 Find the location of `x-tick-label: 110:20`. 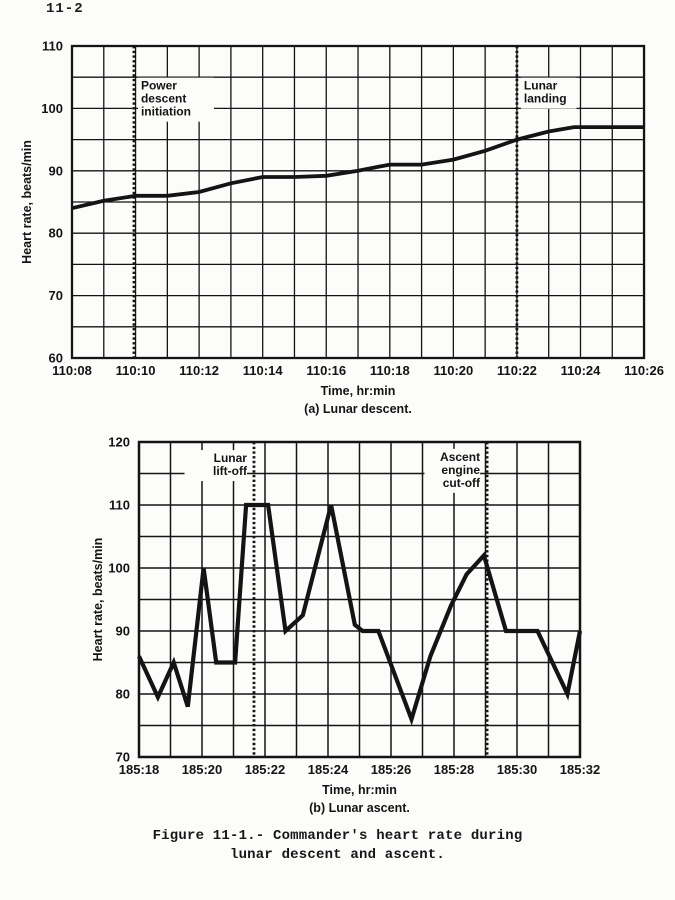

x-tick-label: 110:20 is located at coordinates (453, 370).